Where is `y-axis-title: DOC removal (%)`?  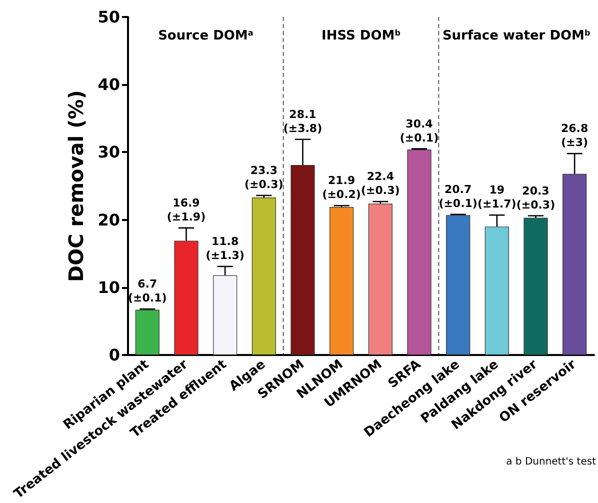
y-axis-title: DOC removal (%) is located at coordinates (76, 186).